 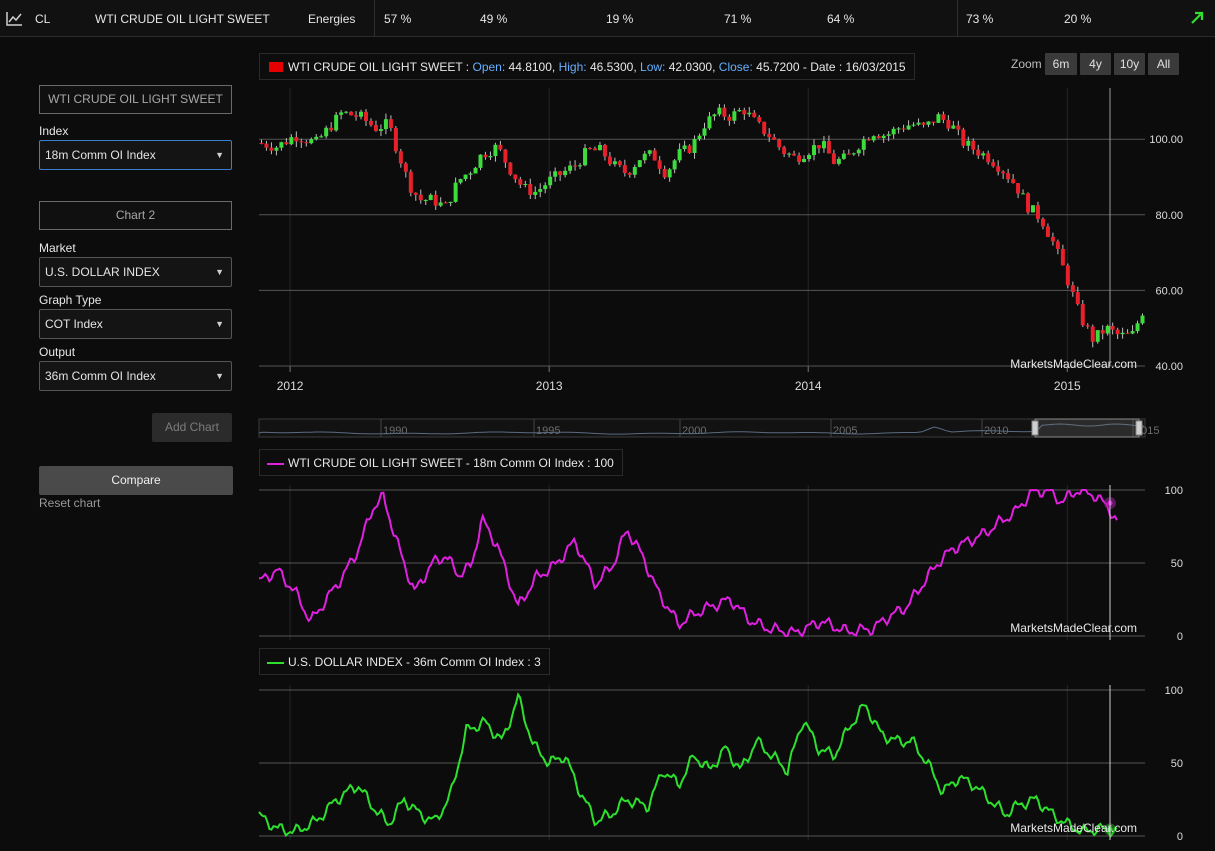 I want to click on reset-chart-link: Reset chart, so click(x=70, y=503).